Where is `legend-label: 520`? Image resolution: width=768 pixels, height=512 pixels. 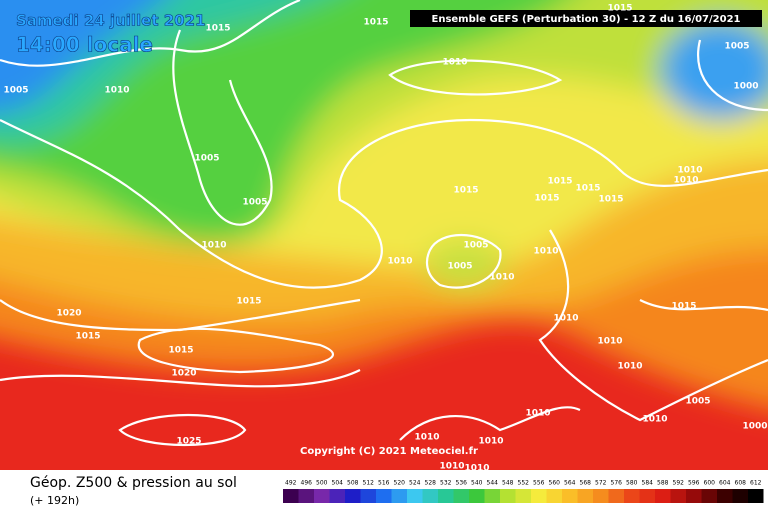 legend-label: 520 is located at coordinates (400, 483).